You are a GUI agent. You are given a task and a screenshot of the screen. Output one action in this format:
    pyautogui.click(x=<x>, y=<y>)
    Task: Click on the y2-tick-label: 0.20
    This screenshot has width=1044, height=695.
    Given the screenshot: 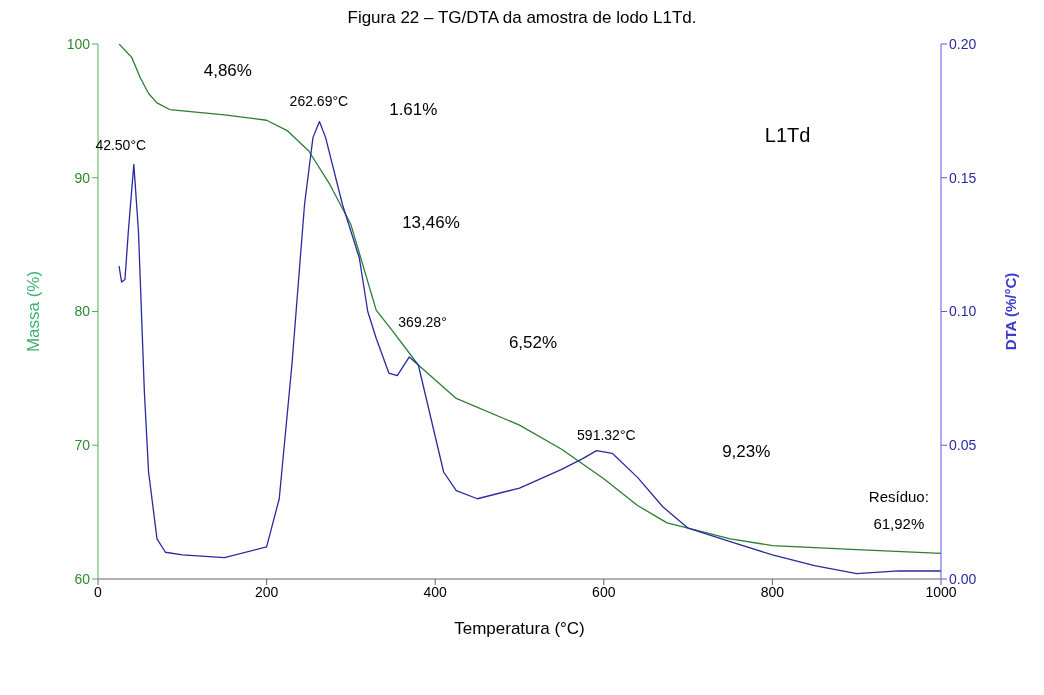 What is the action you would take?
    pyautogui.click(x=963, y=43)
    